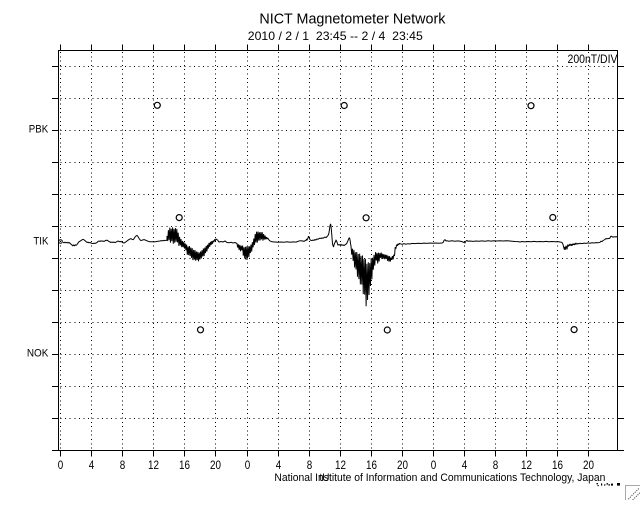 This screenshot has height=505, width=640. I want to click on svg-text: NICT Magnetometer Network, so click(352, 19).